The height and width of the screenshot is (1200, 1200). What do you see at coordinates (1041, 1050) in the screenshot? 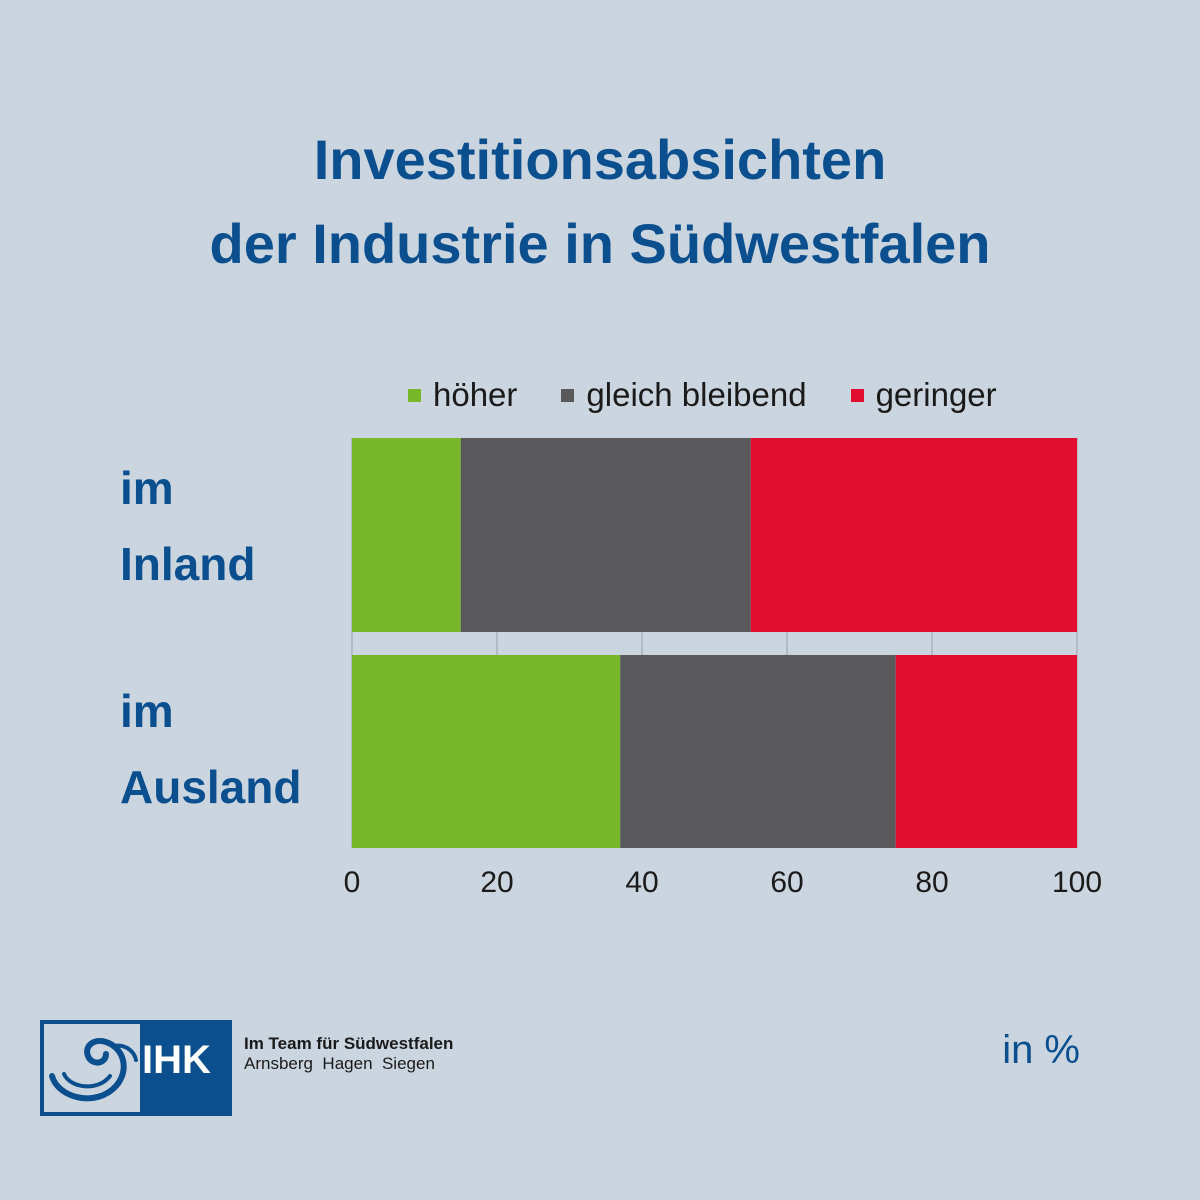
I see `unit-label: in %` at bounding box center [1041, 1050].